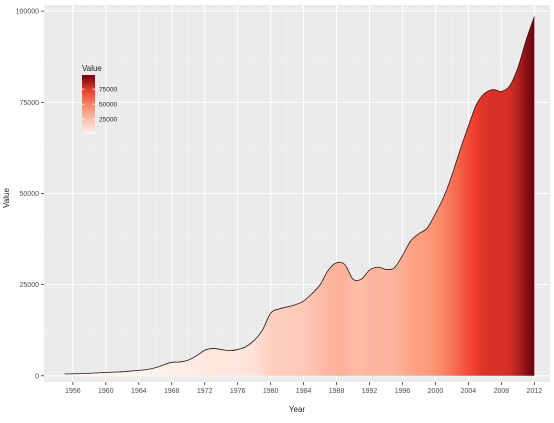 Image resolution: width=554 pixels, height=423 pixels. I want to click on x-tick-label: 1964, so click(139, 391).